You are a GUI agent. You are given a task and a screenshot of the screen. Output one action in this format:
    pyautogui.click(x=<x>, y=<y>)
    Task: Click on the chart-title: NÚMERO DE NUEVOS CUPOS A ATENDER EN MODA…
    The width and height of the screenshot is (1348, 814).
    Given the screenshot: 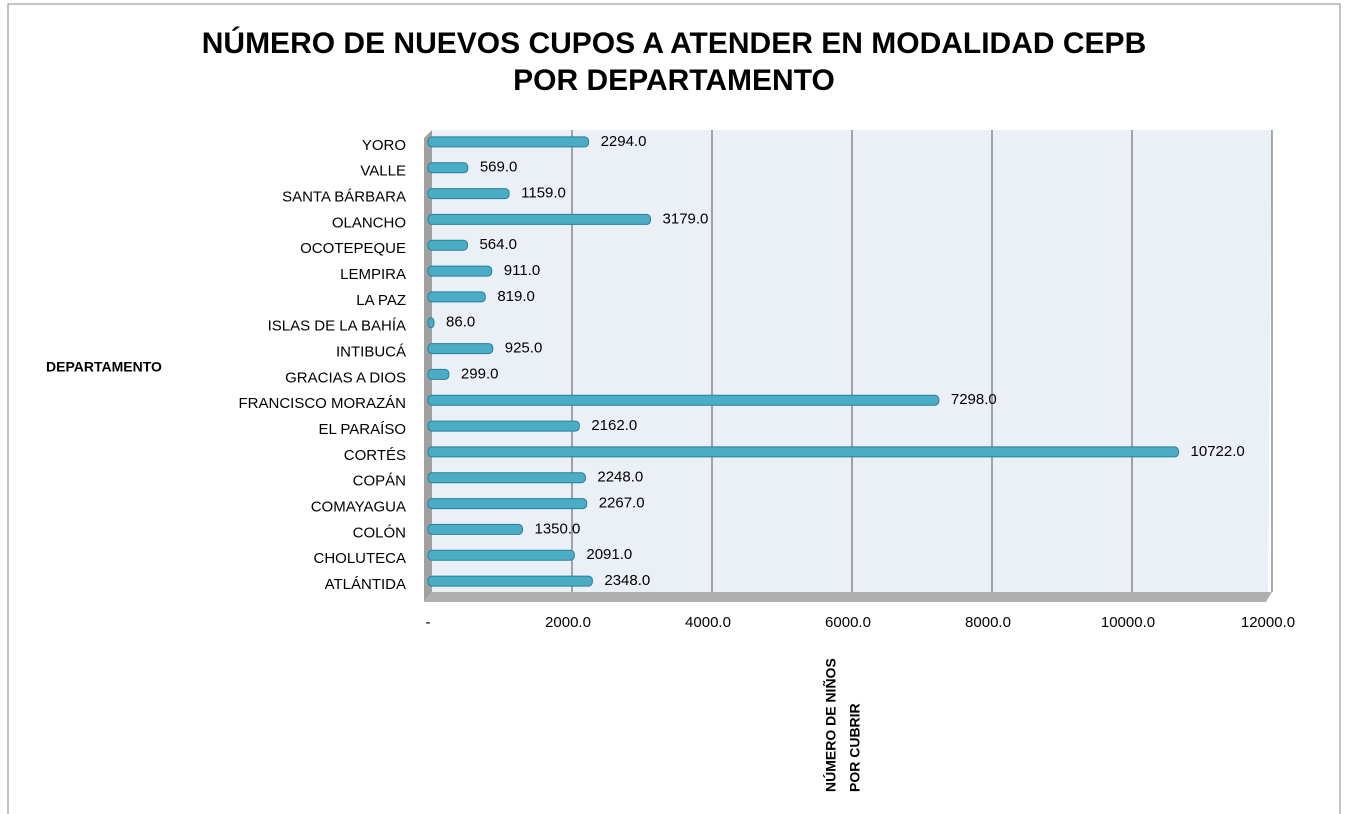 What is the action you would take?
    pyautogui.click(x=674, y=43)
    